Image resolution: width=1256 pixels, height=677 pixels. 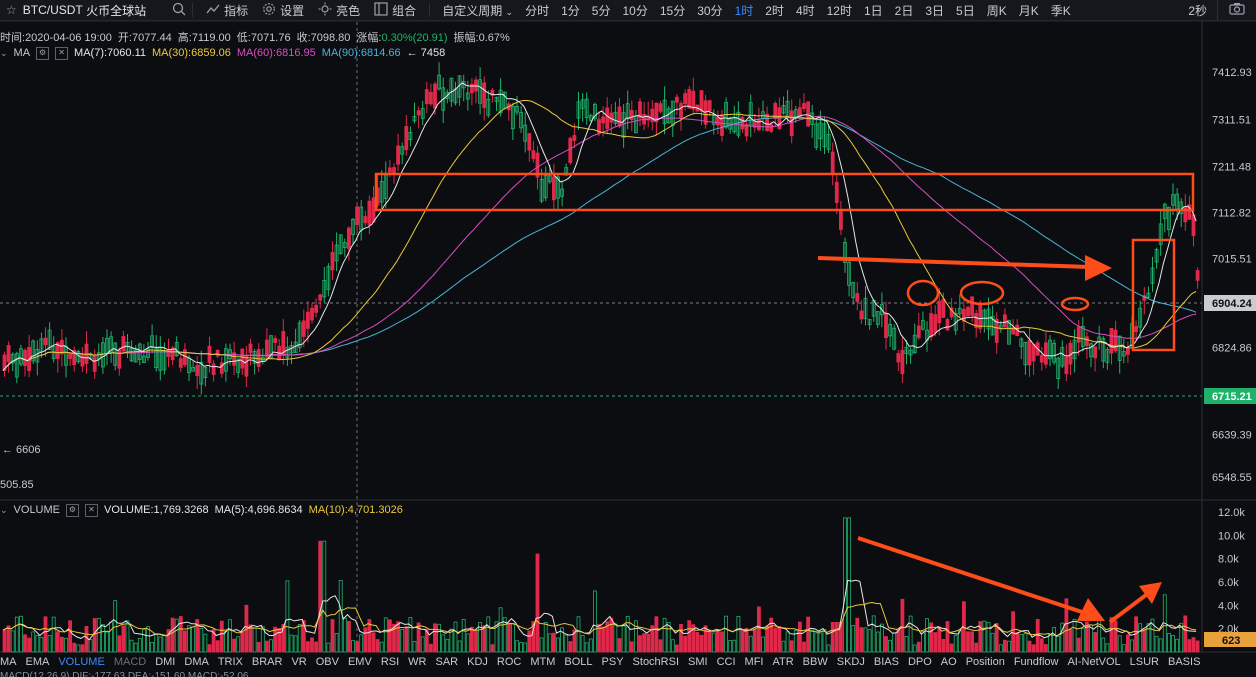 I want to click on period-tab: 10分, so click(x=635, y=10).